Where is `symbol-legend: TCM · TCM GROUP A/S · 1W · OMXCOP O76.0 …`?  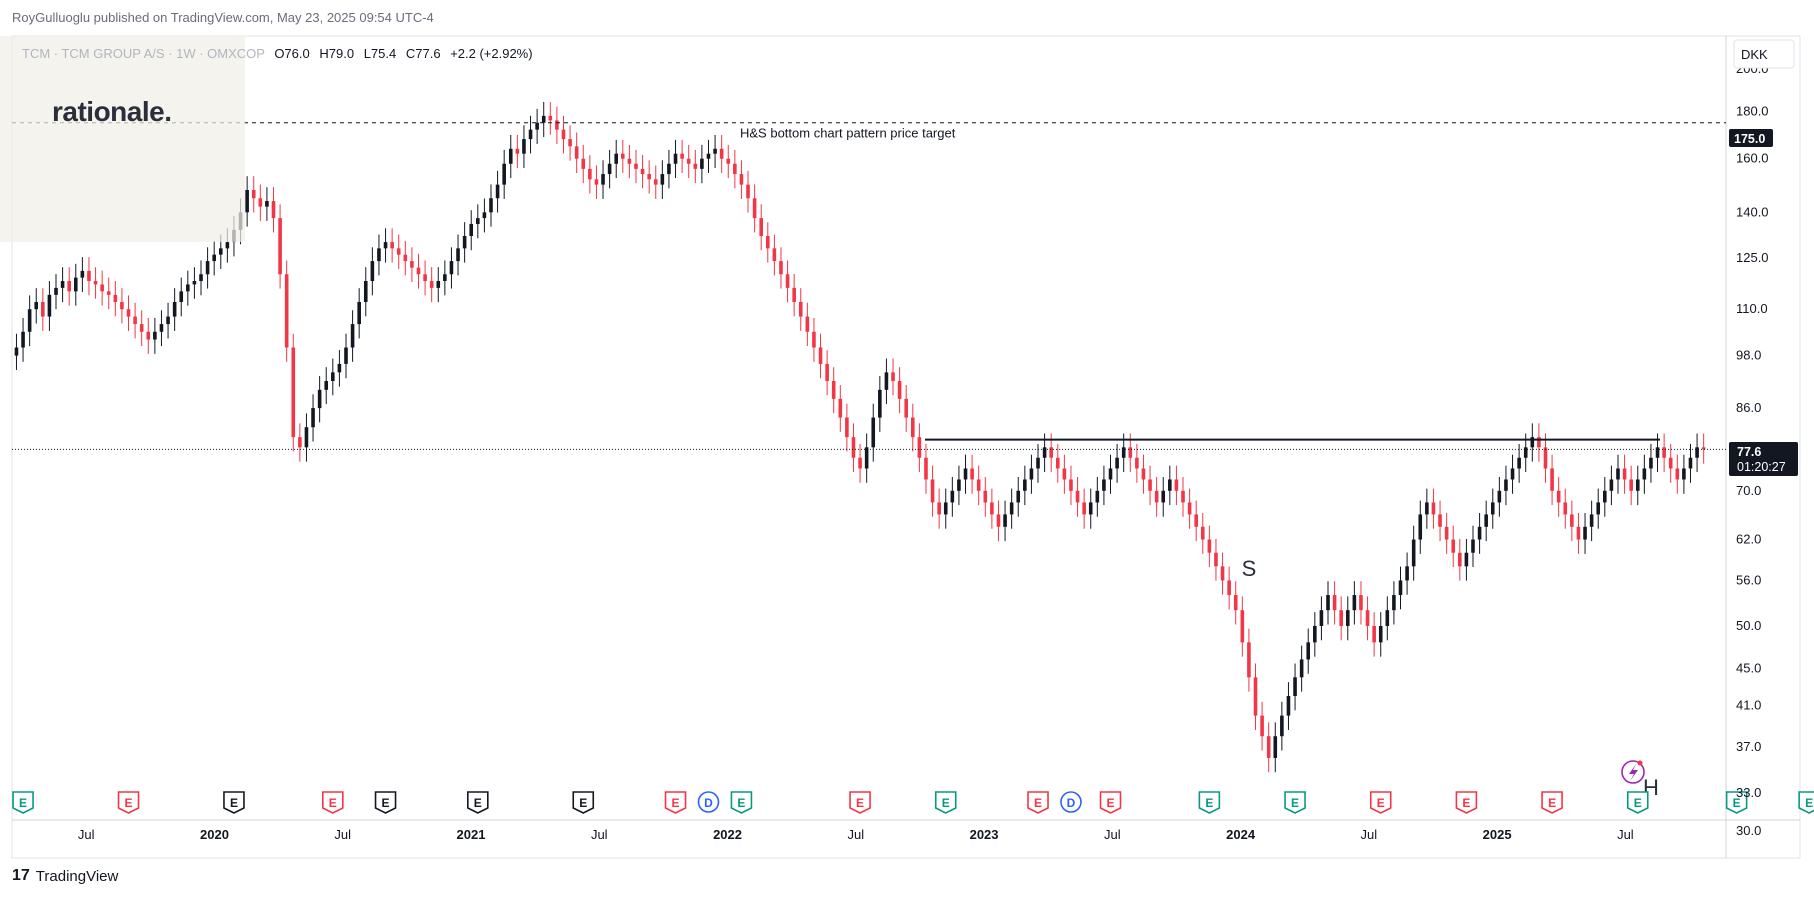 symbol-legend: TCM · TCM GROUP A/S · 1W · OMXCOP O76.0 … is located at coordinates (277, 53).